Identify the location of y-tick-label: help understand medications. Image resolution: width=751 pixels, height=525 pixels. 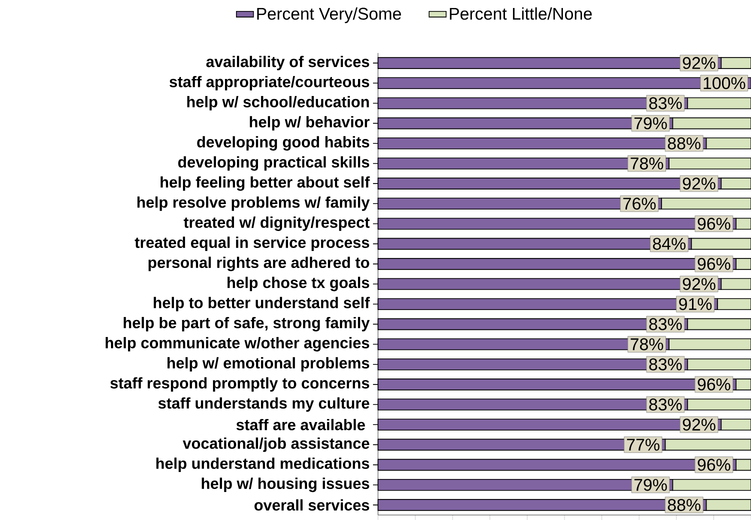
(263, 465).